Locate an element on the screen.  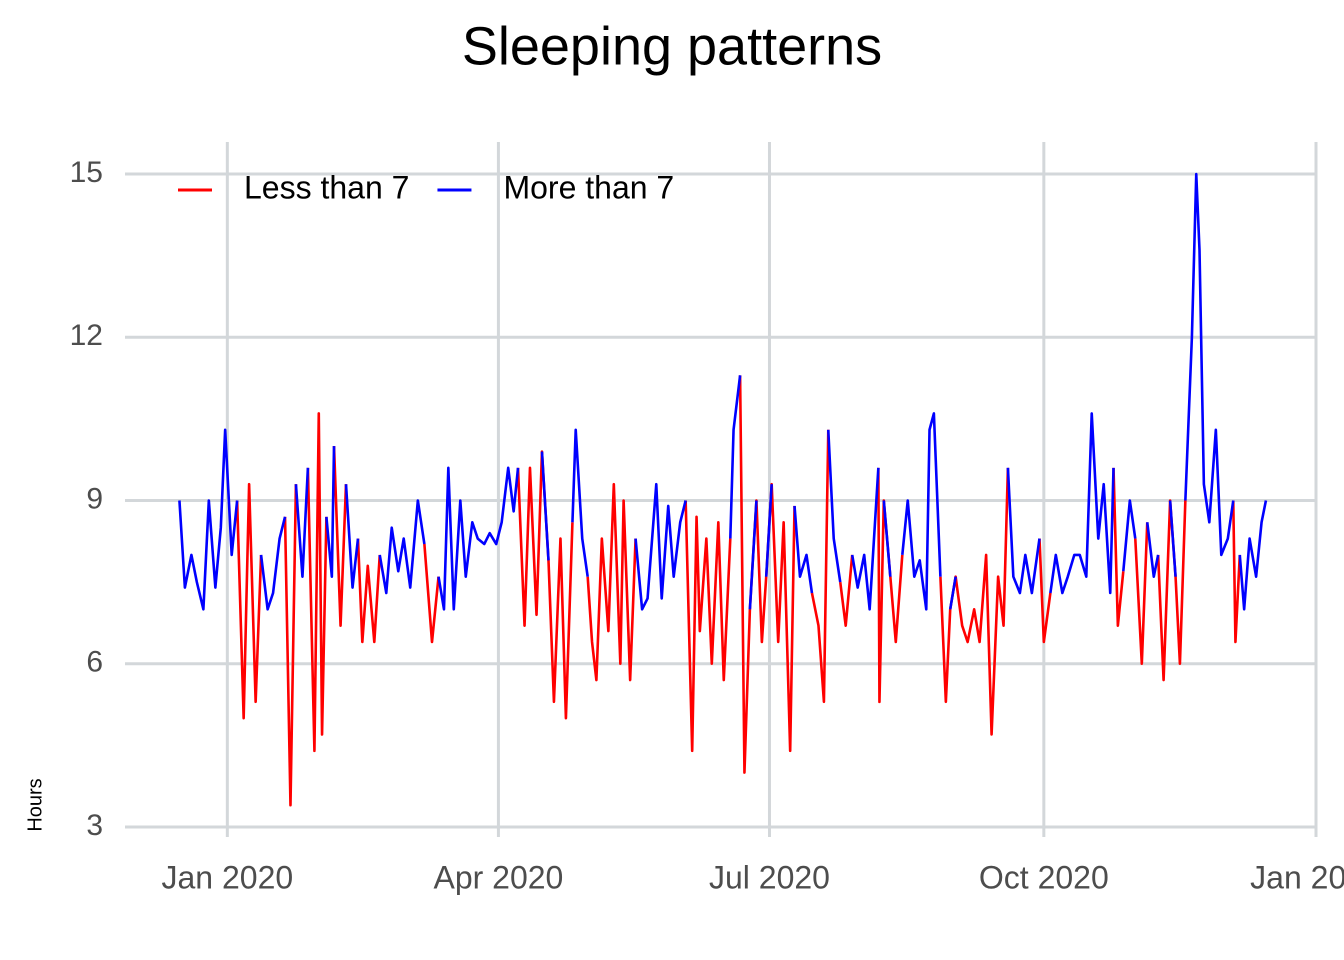
x-tick-label: Jan 2020 is located at coordinates (227, 877).